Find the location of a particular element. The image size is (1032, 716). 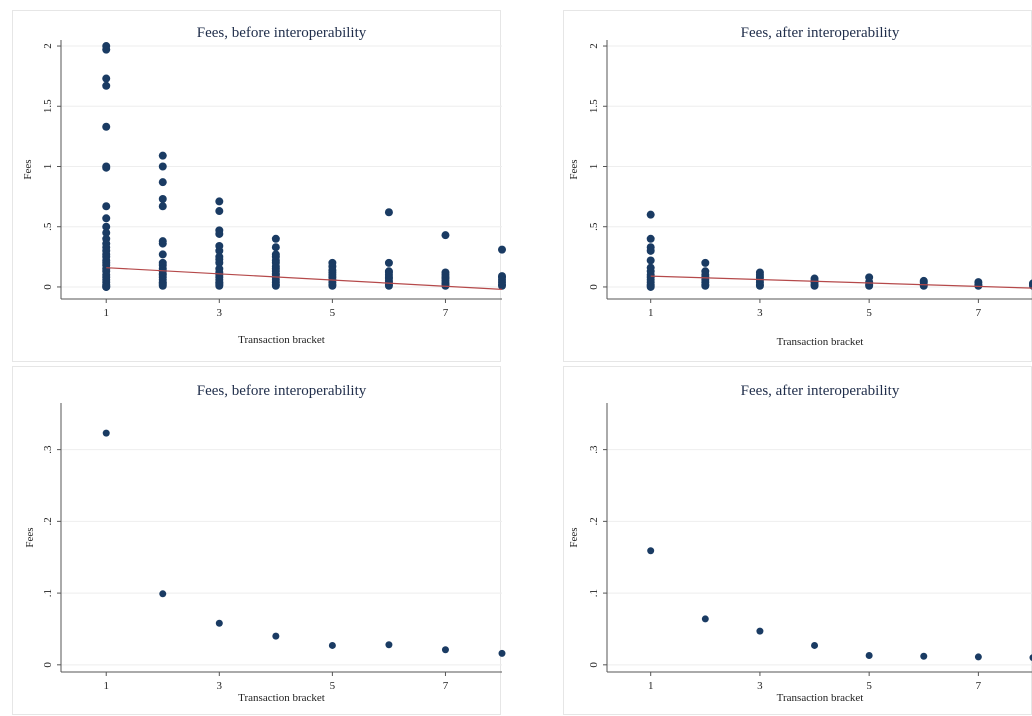

y-tick-label: 2 is located at coordinates (48, 46).